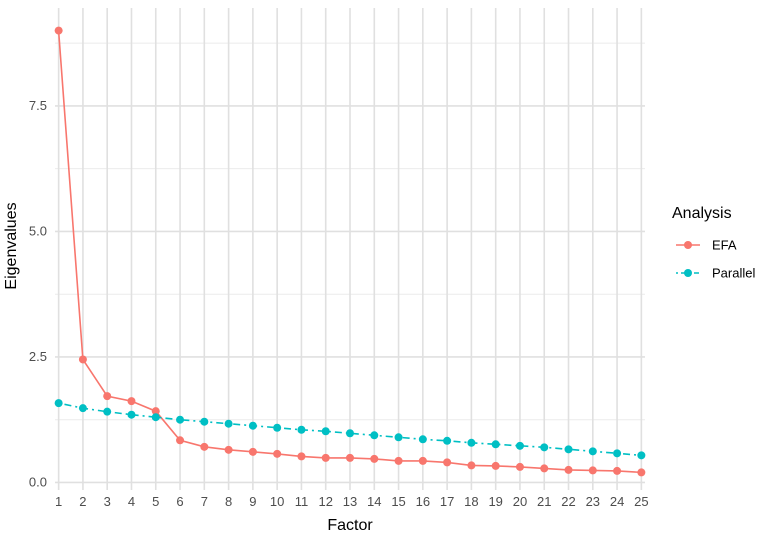  I want to click on legend-items: EFA Parallel, so click(715, 259).